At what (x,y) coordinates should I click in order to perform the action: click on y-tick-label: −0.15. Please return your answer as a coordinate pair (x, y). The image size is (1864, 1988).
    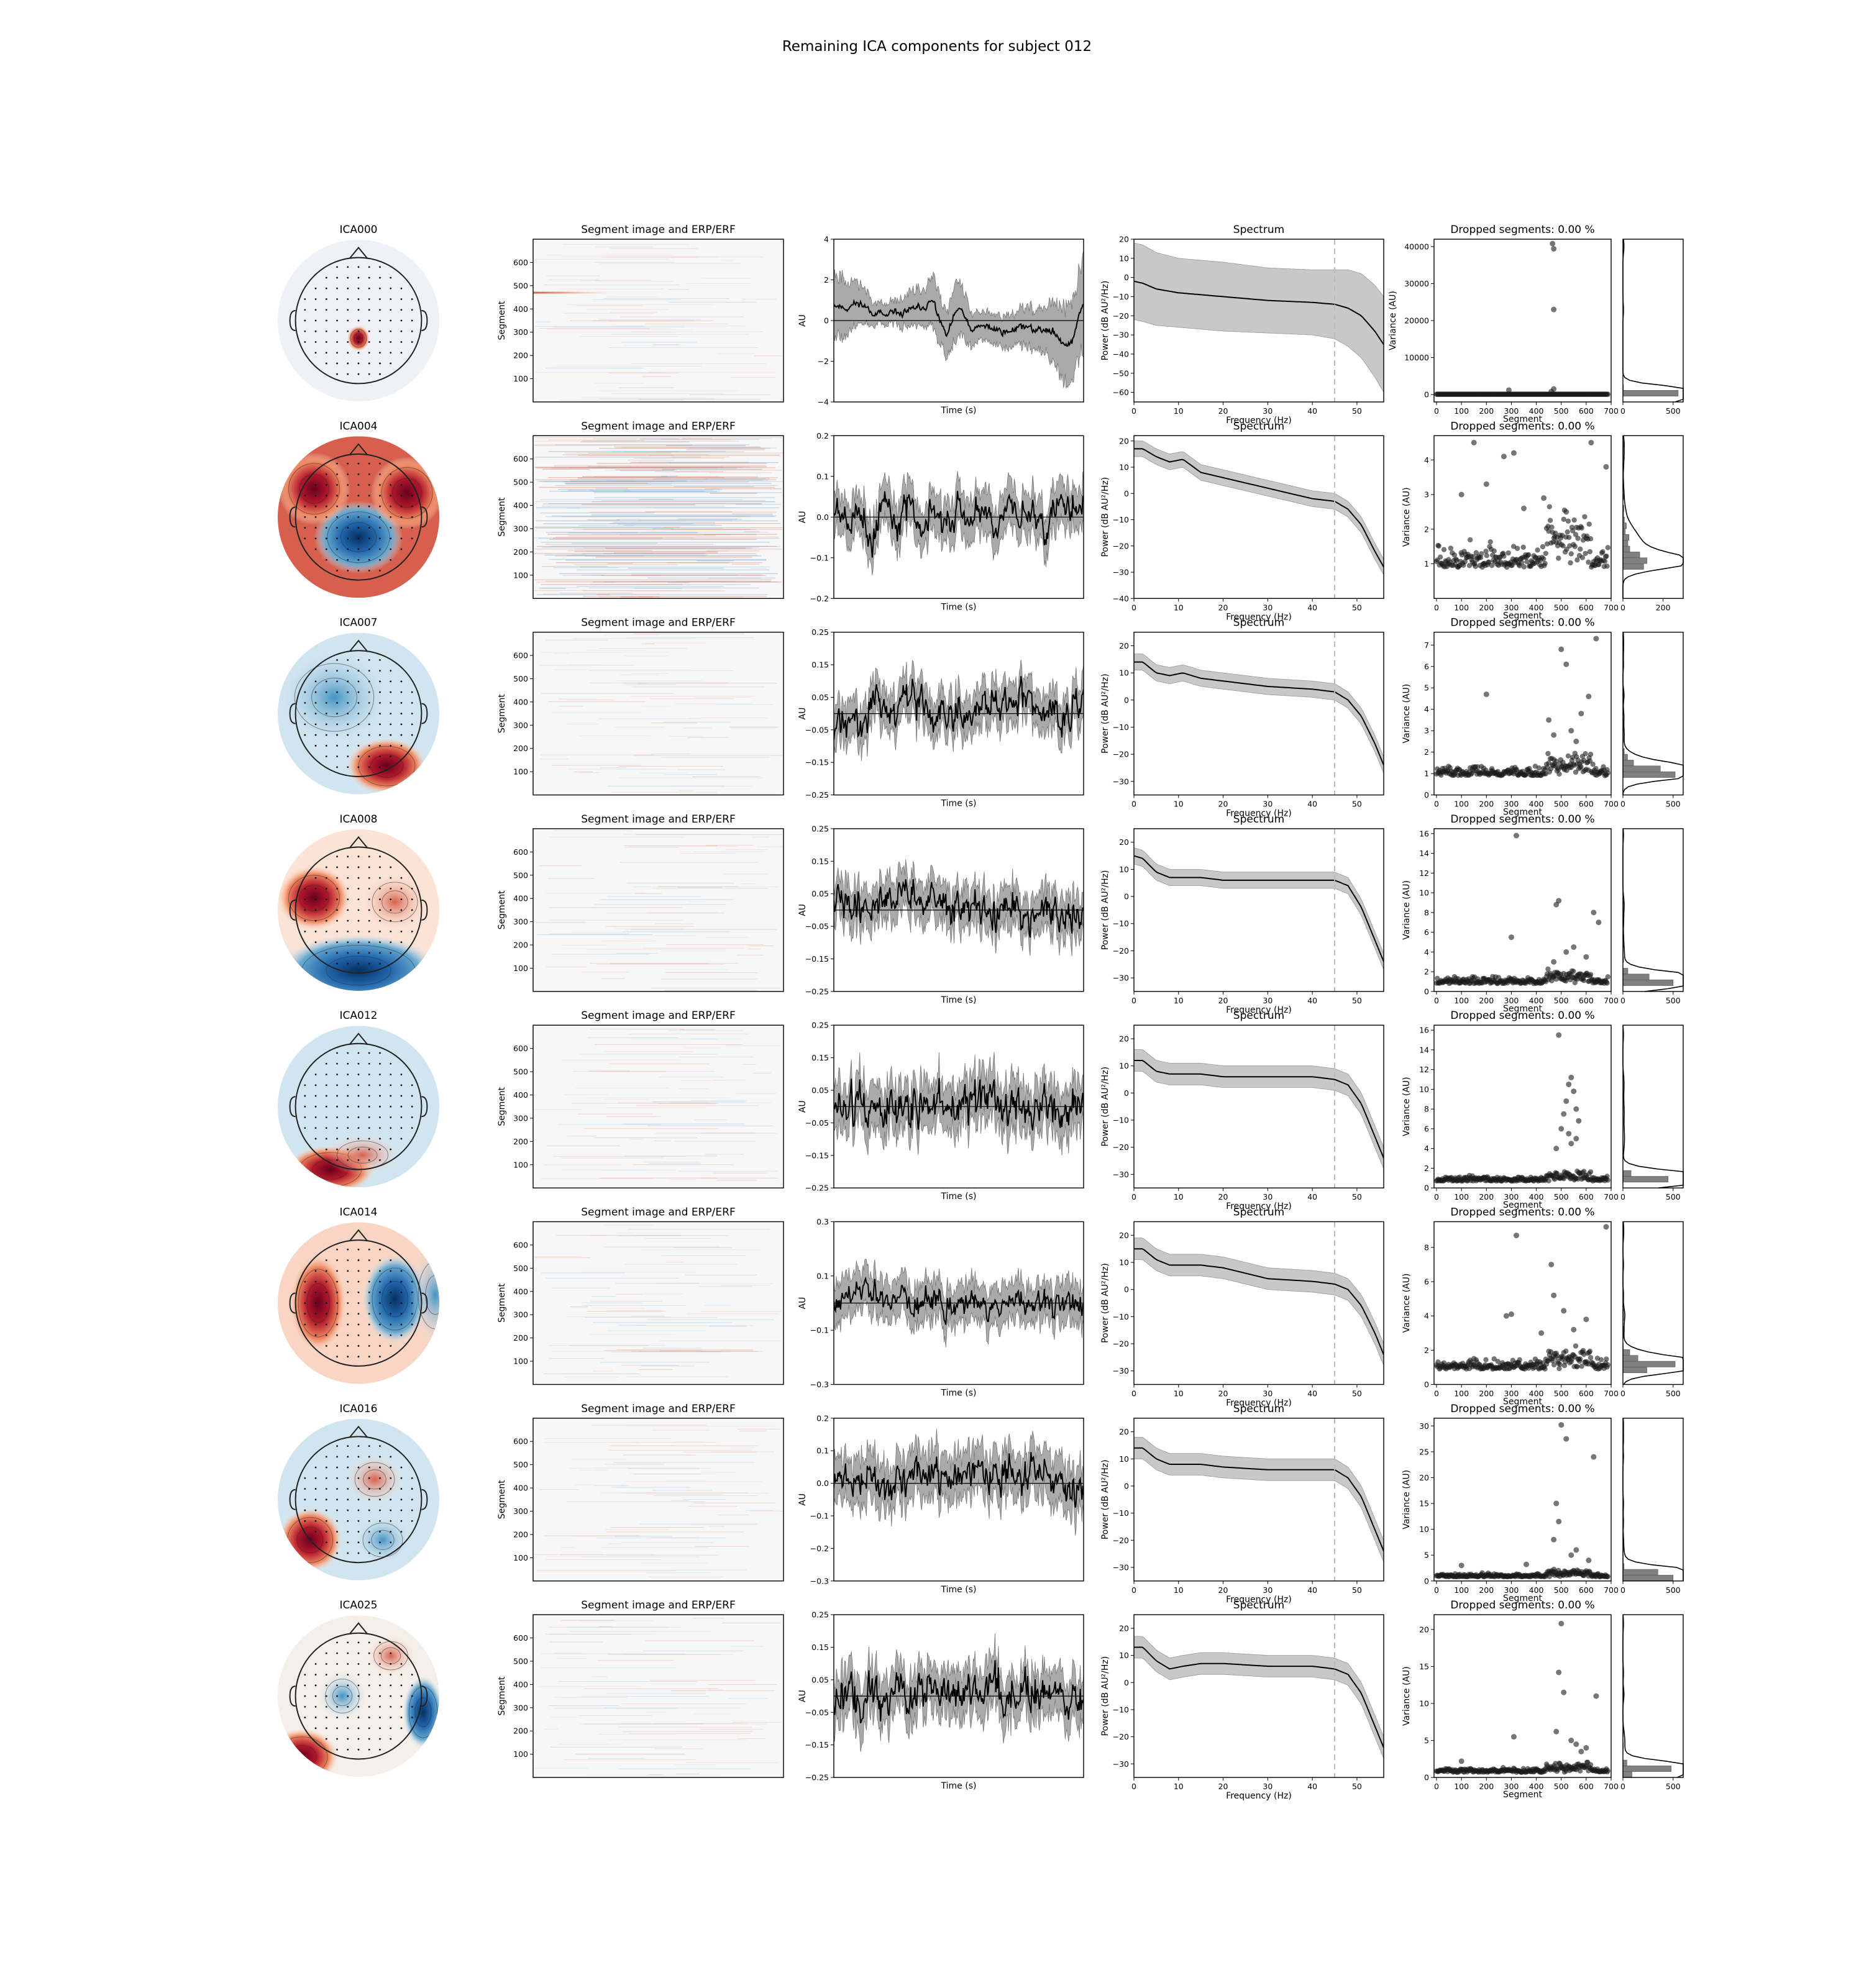
    Looking at the image, I should click on (817, 1744).